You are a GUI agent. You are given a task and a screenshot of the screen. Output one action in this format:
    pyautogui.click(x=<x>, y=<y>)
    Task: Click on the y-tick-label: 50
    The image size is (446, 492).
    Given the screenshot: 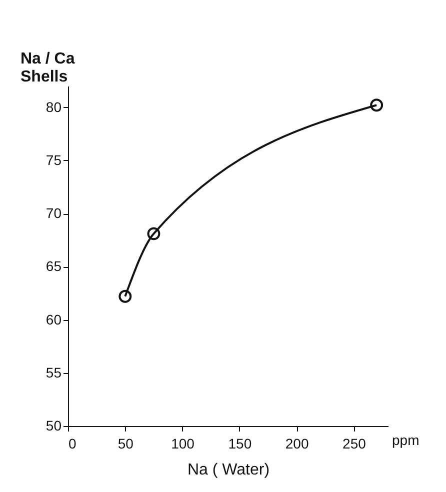 What is the action you would take?
    pyautogui.click(x=54, y=426)
    